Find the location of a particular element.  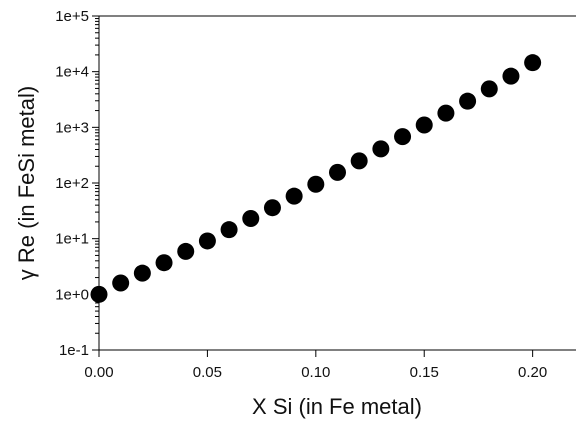

x-axis-title: X Si (in Fe metal) is located at coordinates (337, 406).